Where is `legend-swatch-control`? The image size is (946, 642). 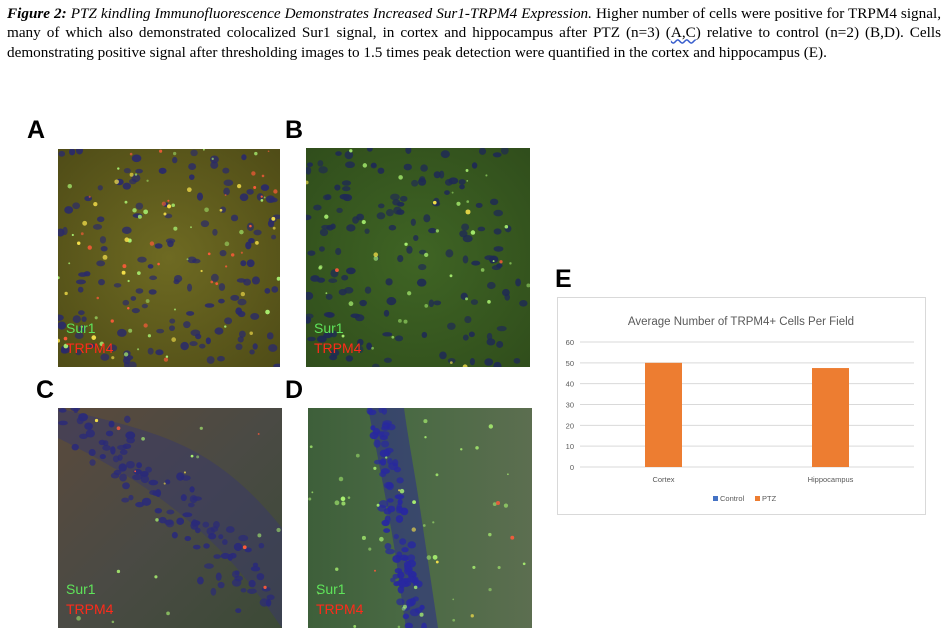
legend-swatch-control is located at coordinates (715, 498).